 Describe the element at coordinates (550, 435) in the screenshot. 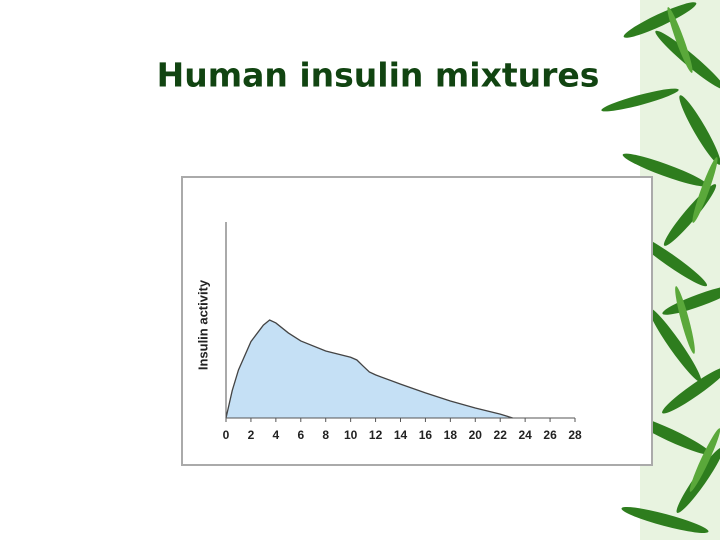

I see `x-tick-label: 26` at that location.